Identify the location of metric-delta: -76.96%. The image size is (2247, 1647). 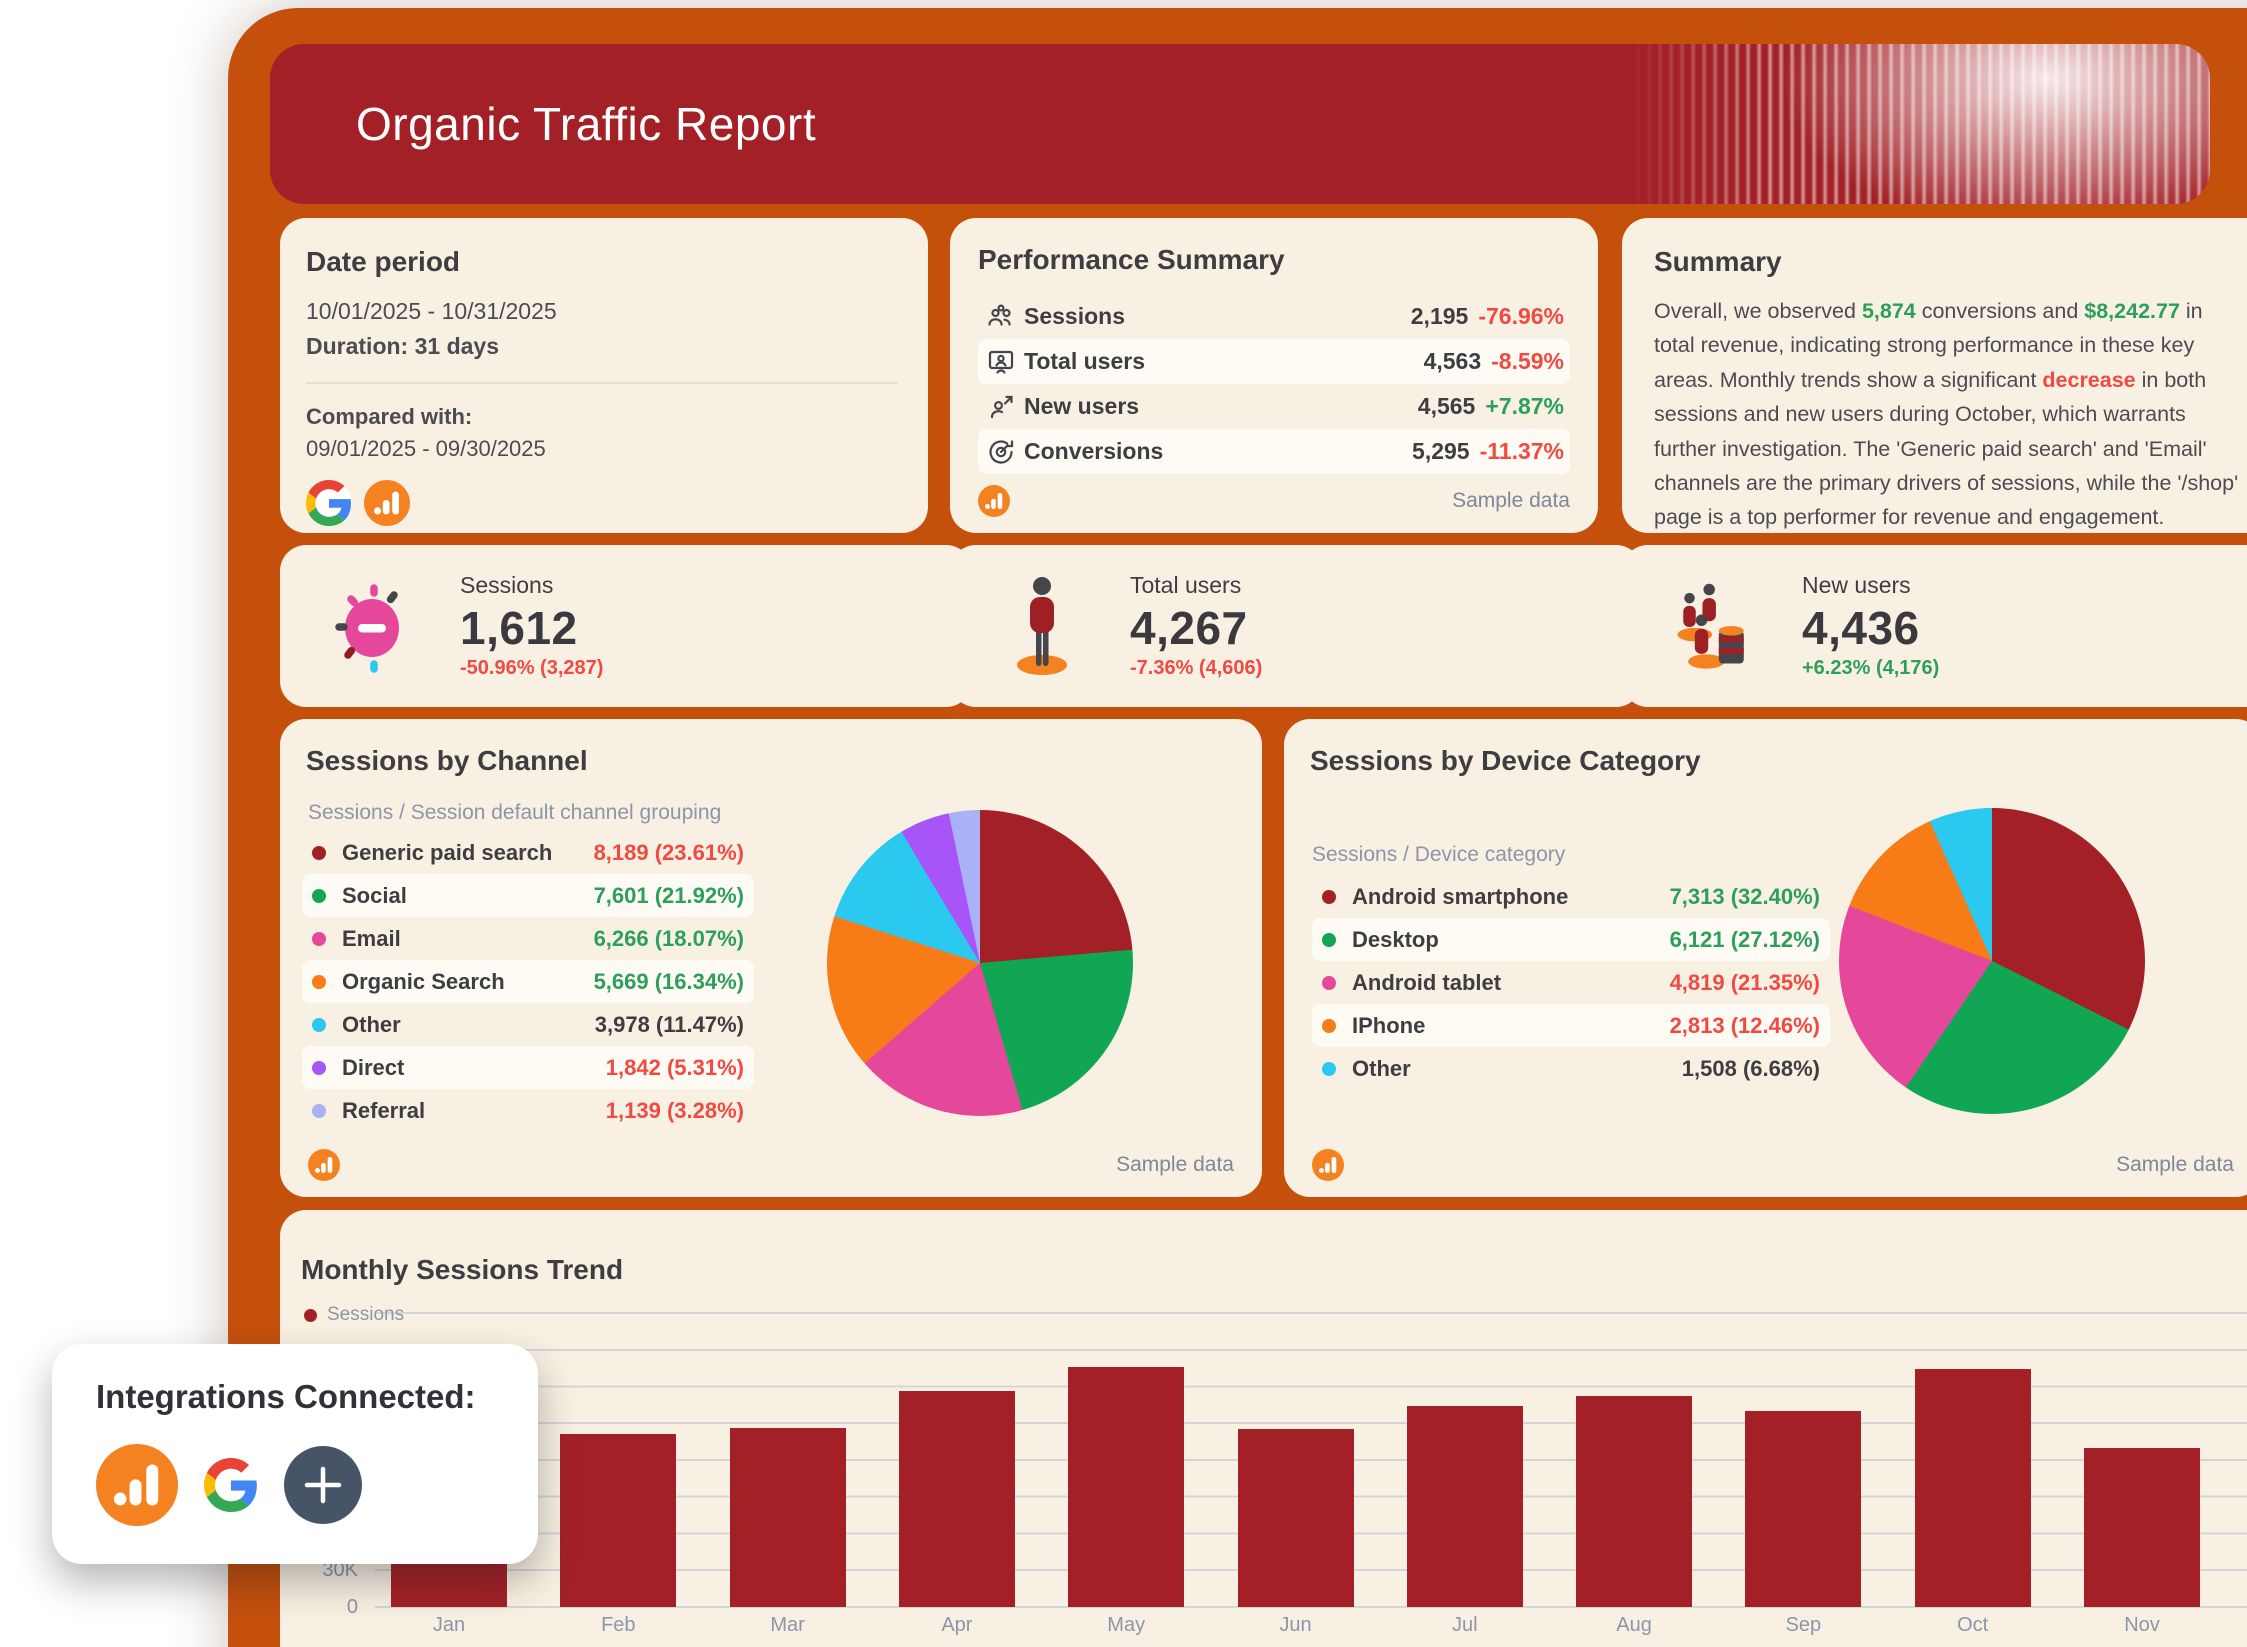
(1521, 316).